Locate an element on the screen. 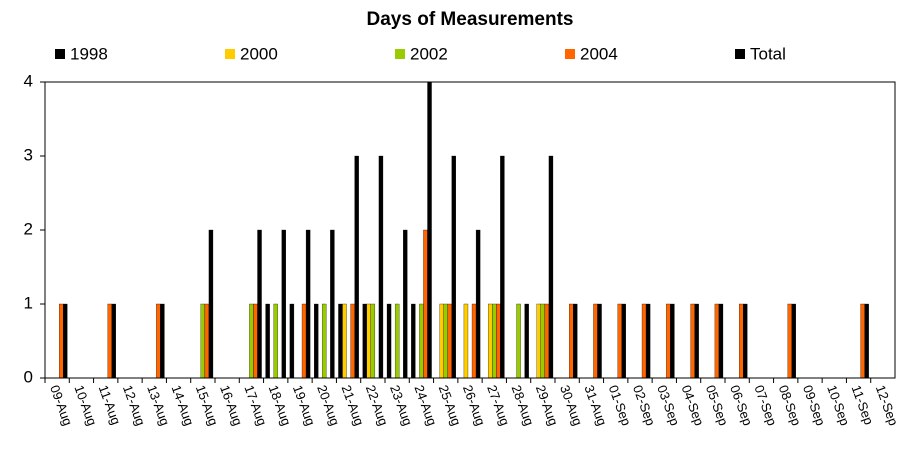 Image resolution: width=909 pixels, height=452 pixels. y-tick-label: 4 is located at coordinates (28, 80).